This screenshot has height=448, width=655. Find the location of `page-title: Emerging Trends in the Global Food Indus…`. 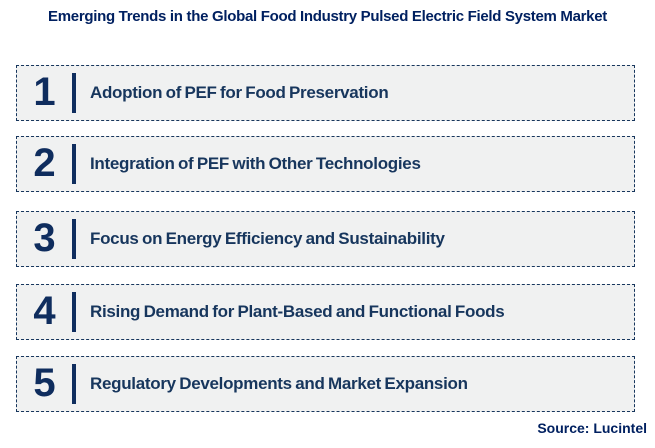

page-title: Emerging Trends in the Global Food Indus… is located at coordinates (327, 16).